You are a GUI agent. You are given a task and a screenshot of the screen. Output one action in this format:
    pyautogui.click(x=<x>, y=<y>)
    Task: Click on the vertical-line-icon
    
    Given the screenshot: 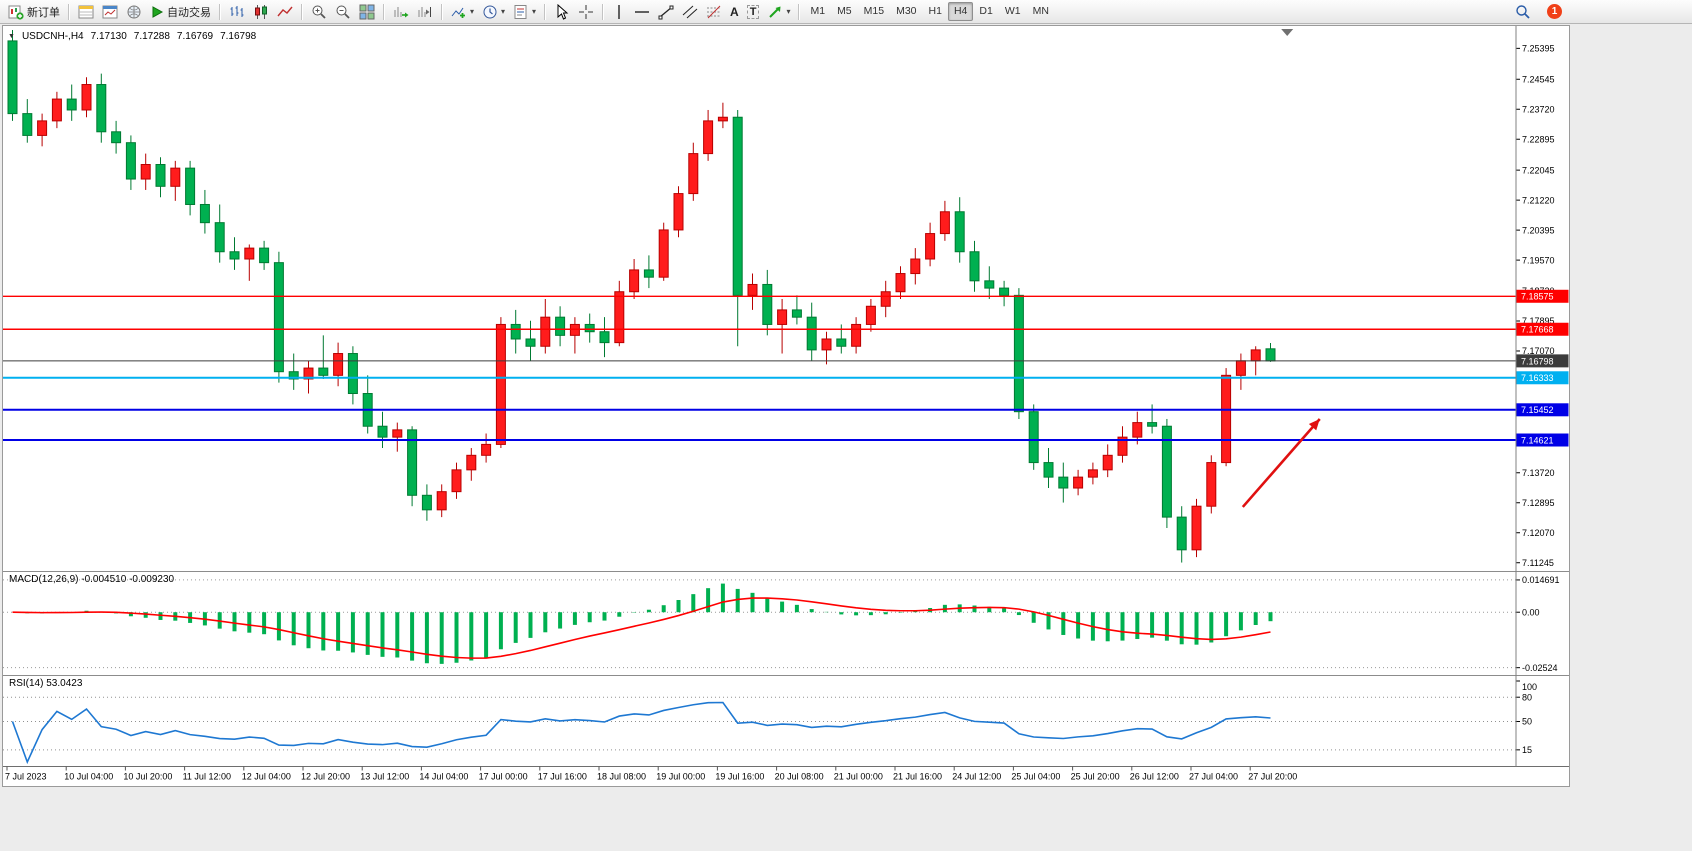 What is the action you would take?
    pyautogui.click(x=619, y=11)
    